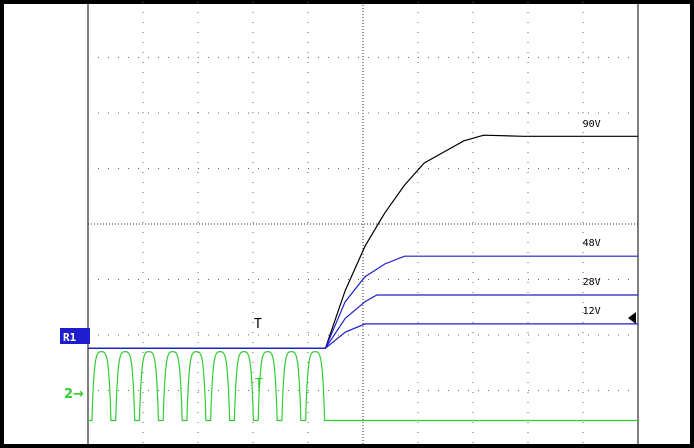 The width and height of the screenshot is (694, 448). What do you see at coordinates (363, 321) in the screenshot?
I see `series-line-28v` at bounding box center [363, 321].